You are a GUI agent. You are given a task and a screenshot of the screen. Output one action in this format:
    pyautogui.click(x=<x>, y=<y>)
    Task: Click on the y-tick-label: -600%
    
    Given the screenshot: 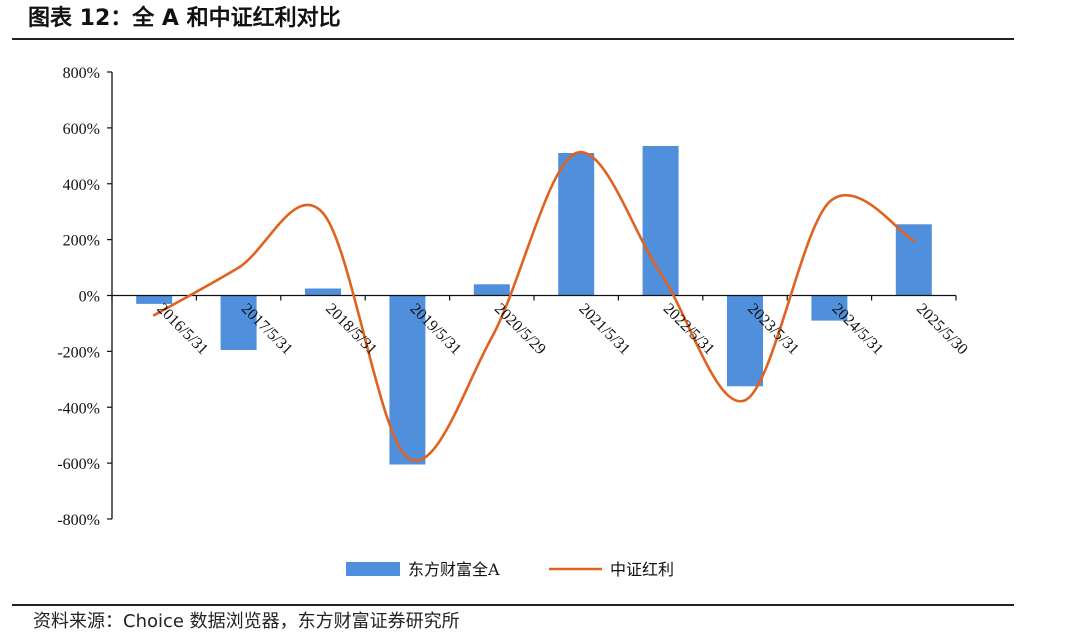 What is the action you would take?
    pyautogui.click(x=78, y=464)
    